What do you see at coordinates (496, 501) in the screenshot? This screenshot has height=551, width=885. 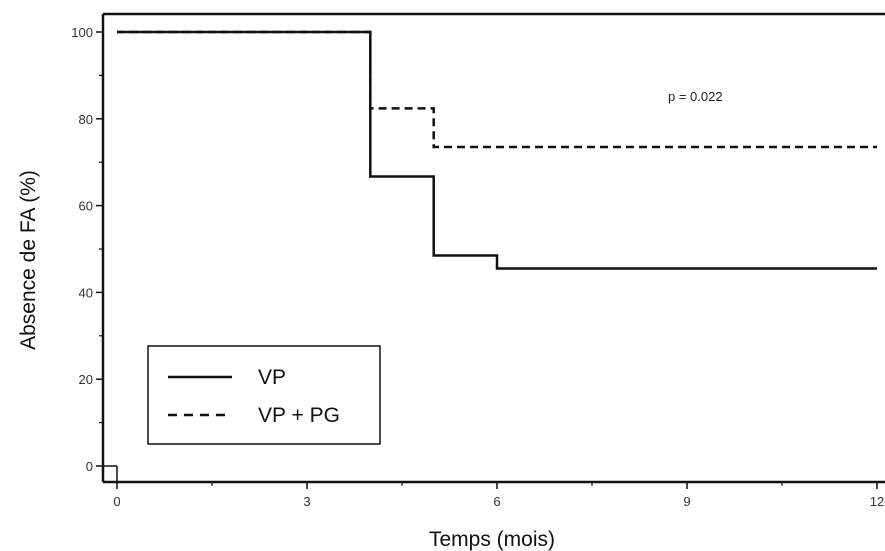 I see `x-tick-label: 6` at bounding box center [496, 501].